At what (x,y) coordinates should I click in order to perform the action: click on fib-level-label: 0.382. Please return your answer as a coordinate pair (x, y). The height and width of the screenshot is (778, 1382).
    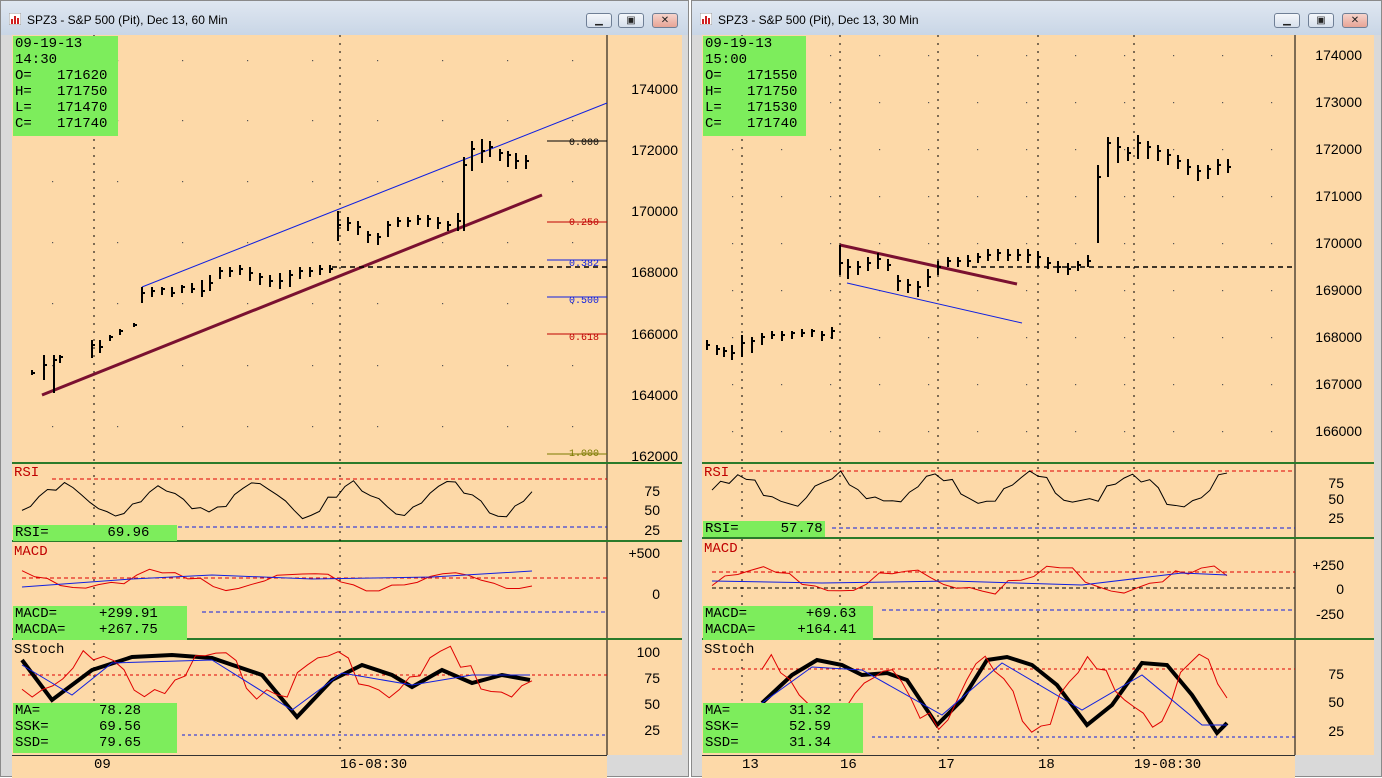
    Looking at the image, I should click on (584, 264).